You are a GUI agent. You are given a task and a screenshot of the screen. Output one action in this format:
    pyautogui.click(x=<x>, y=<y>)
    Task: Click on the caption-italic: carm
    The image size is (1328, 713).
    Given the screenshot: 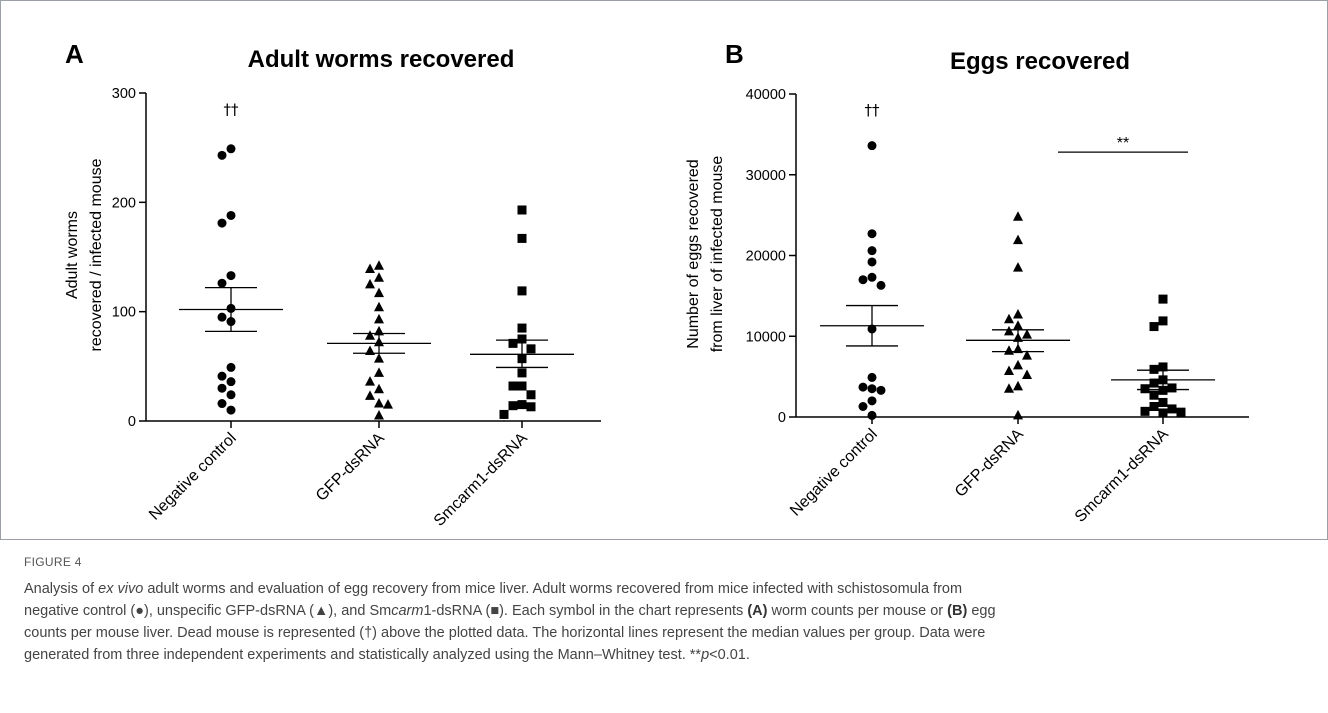 What is the action you would take?
    pyautogui.click(x=407, y=611)
    